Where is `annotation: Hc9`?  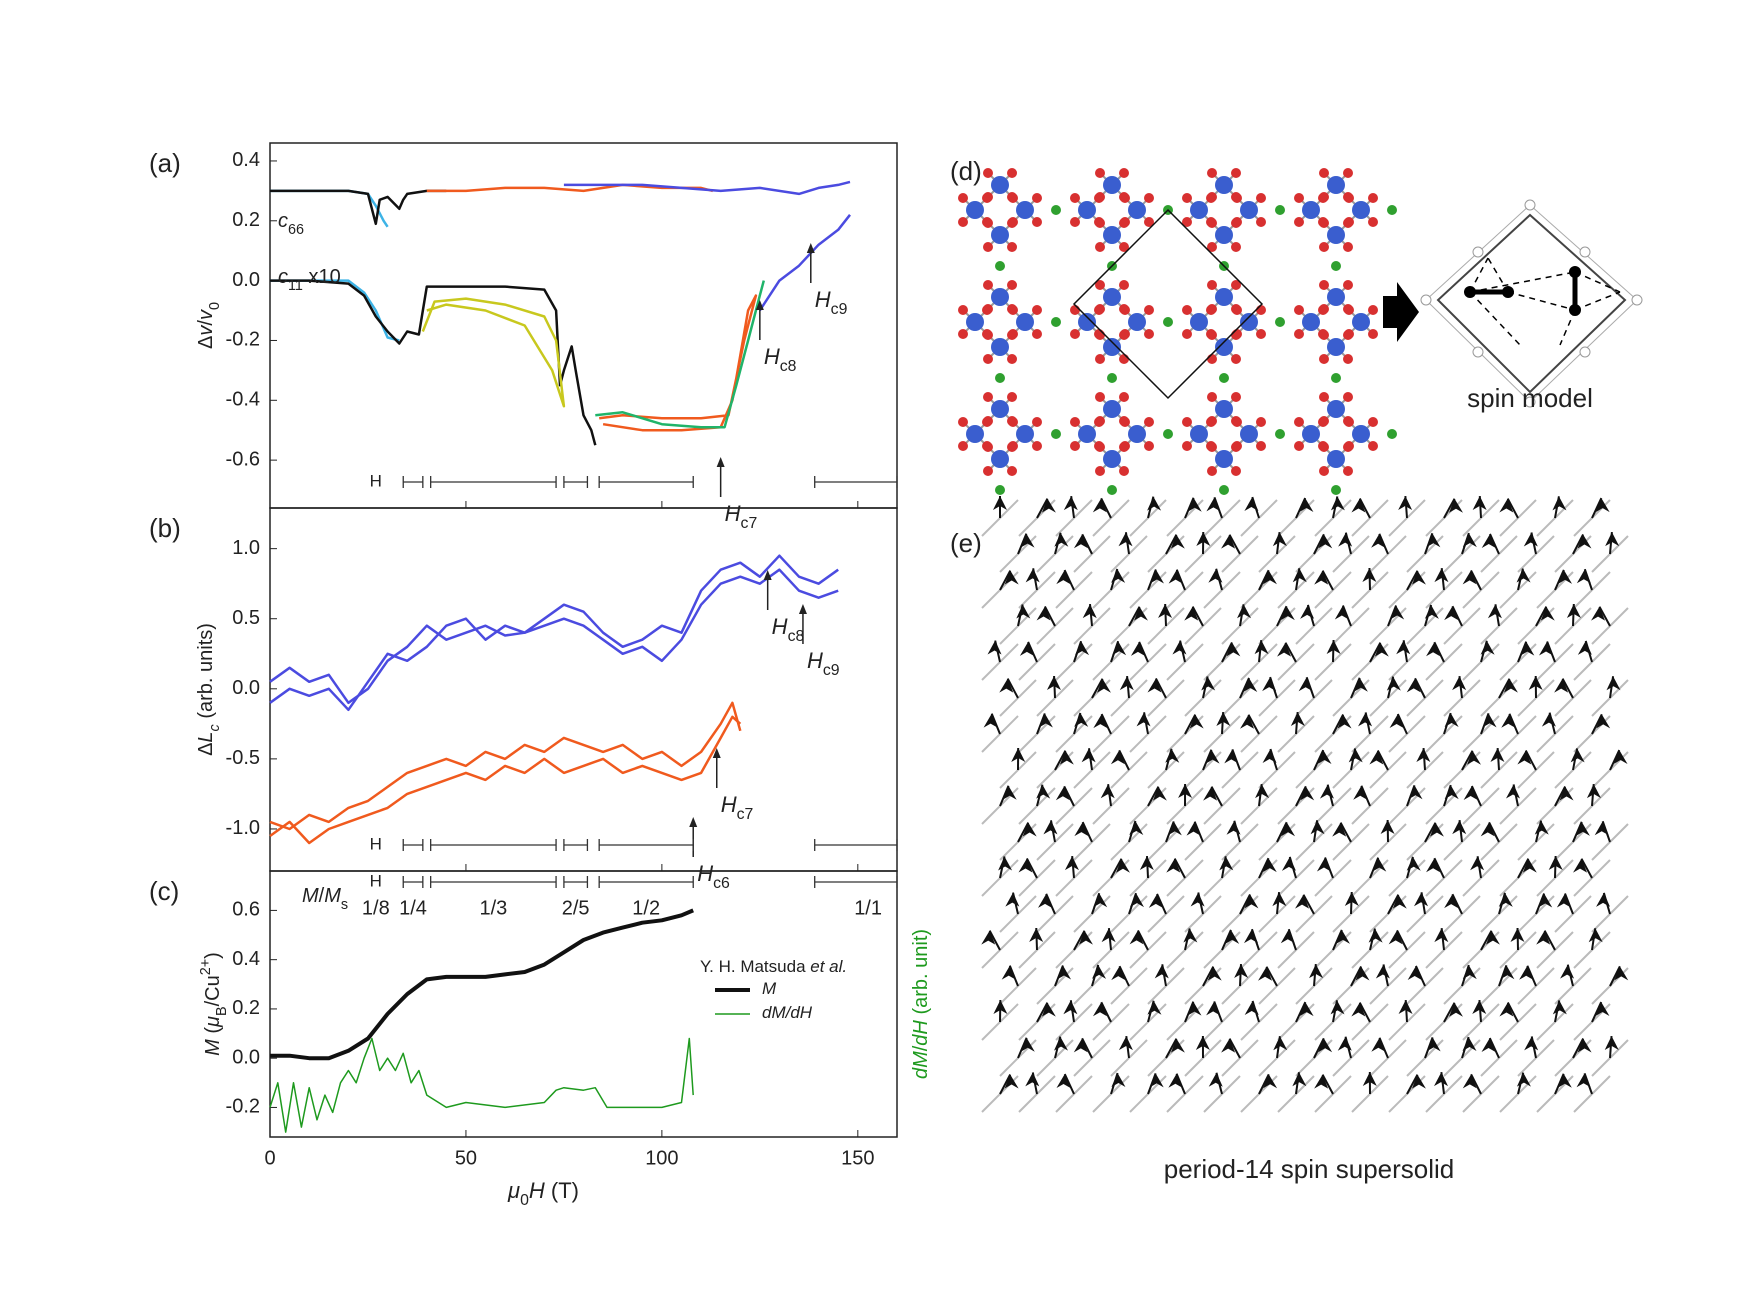
annotation: Hc9 is located at coordinates (831, 302).